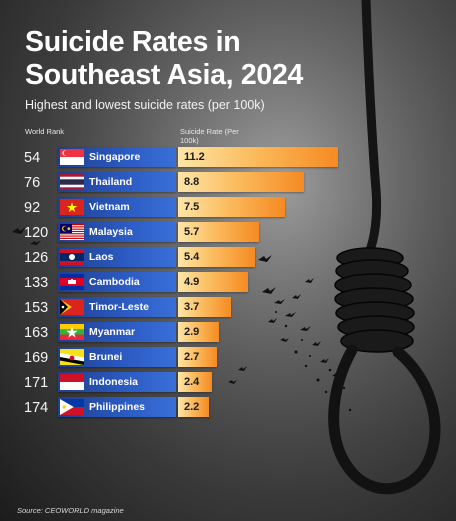 This screenshot has height=521, width=456. I want to click on world-rank-label: 174, so click(36, 408).